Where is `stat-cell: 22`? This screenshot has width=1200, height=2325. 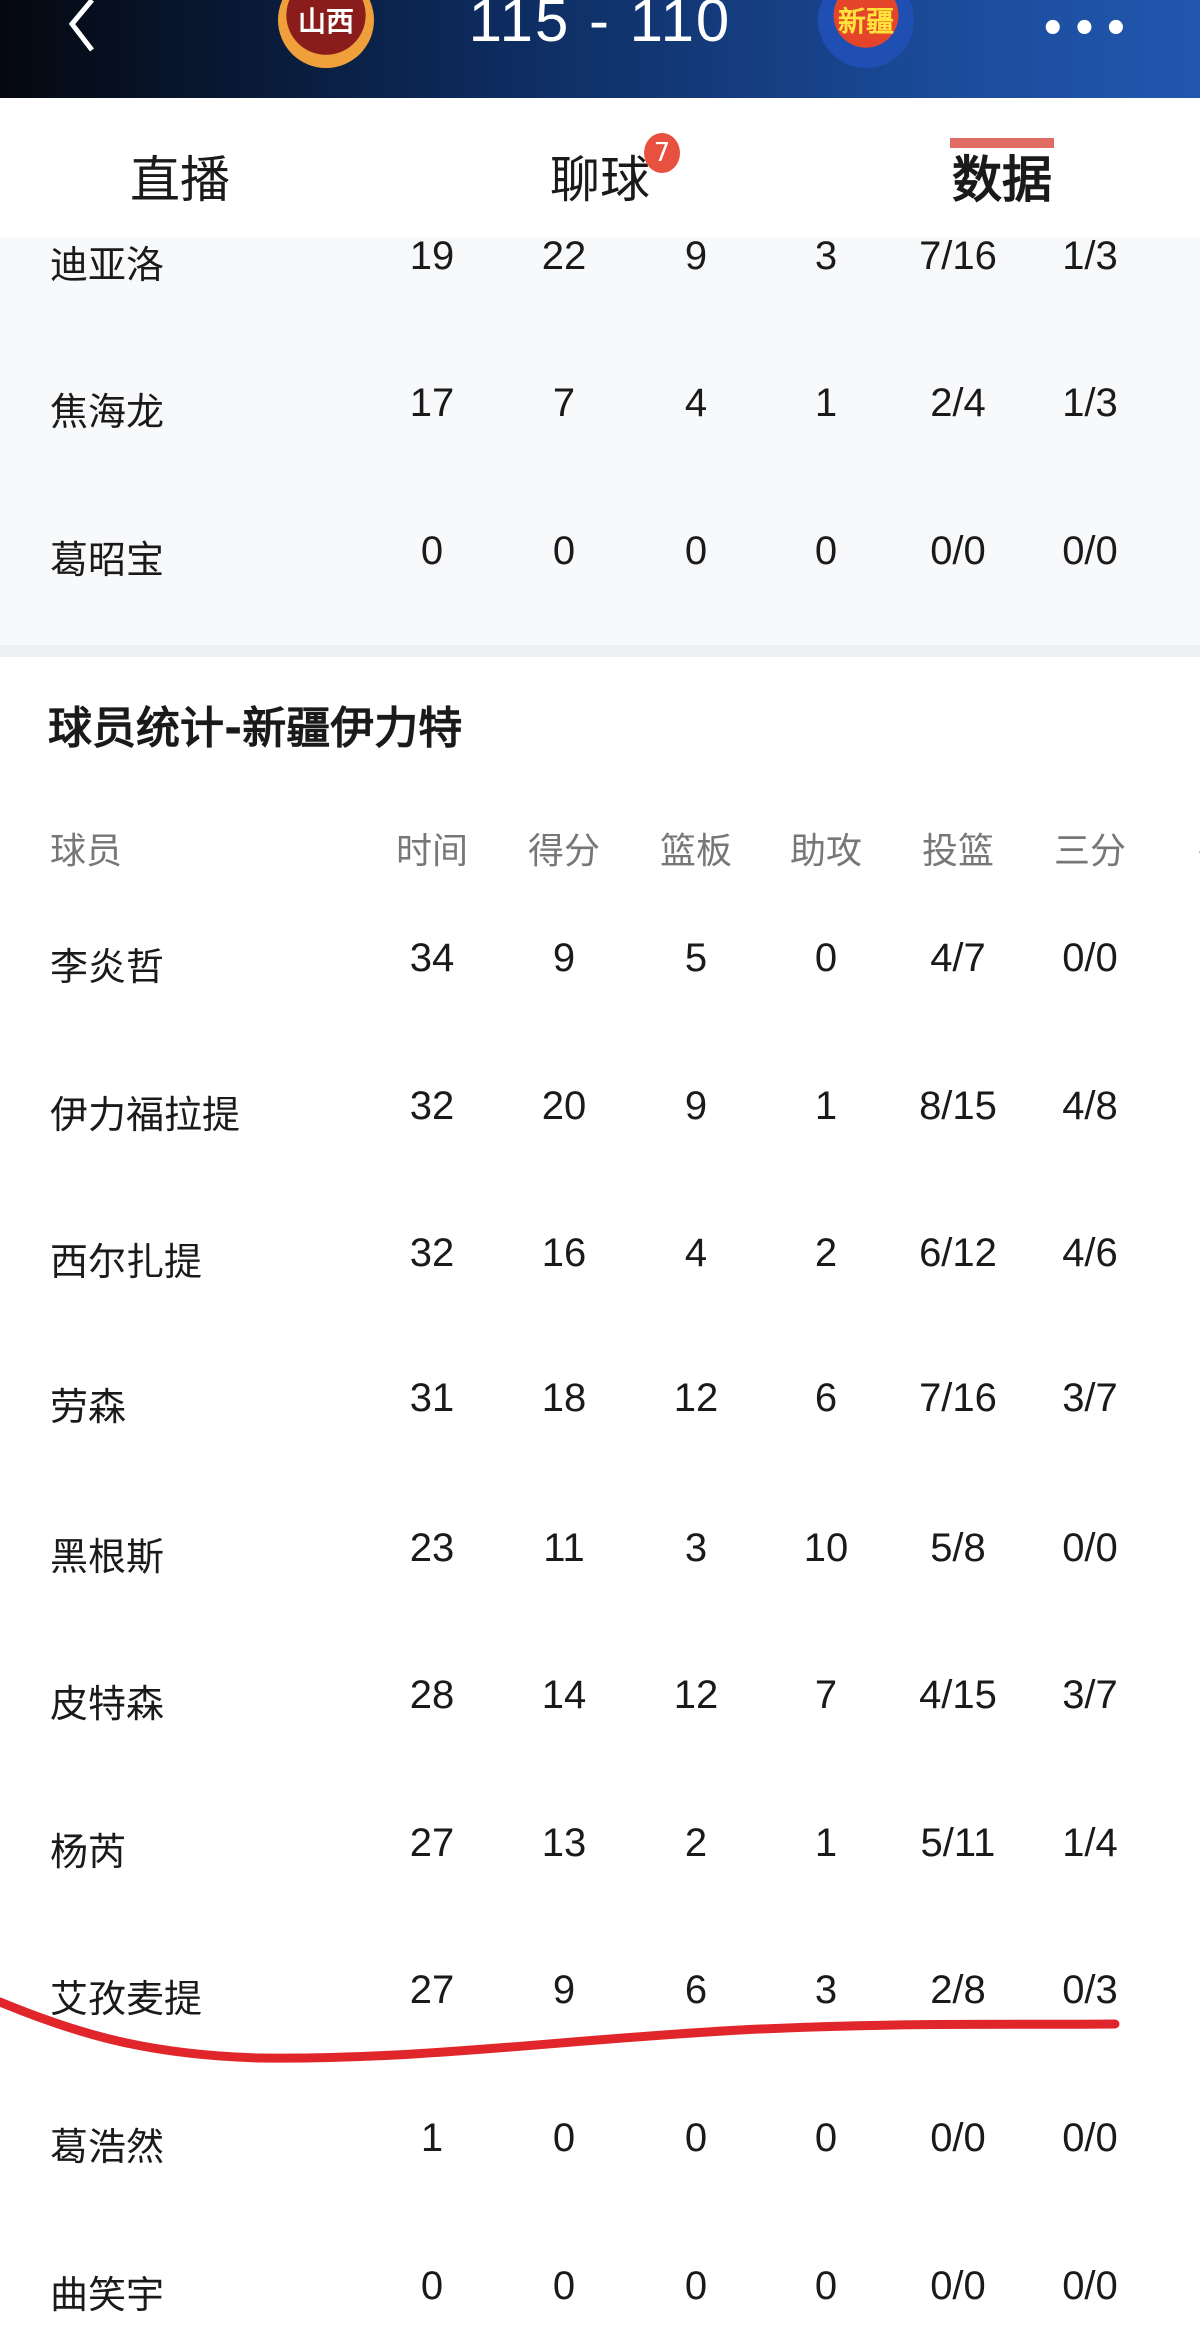
stat-cell: 22 is located at coordinates (564, 256).